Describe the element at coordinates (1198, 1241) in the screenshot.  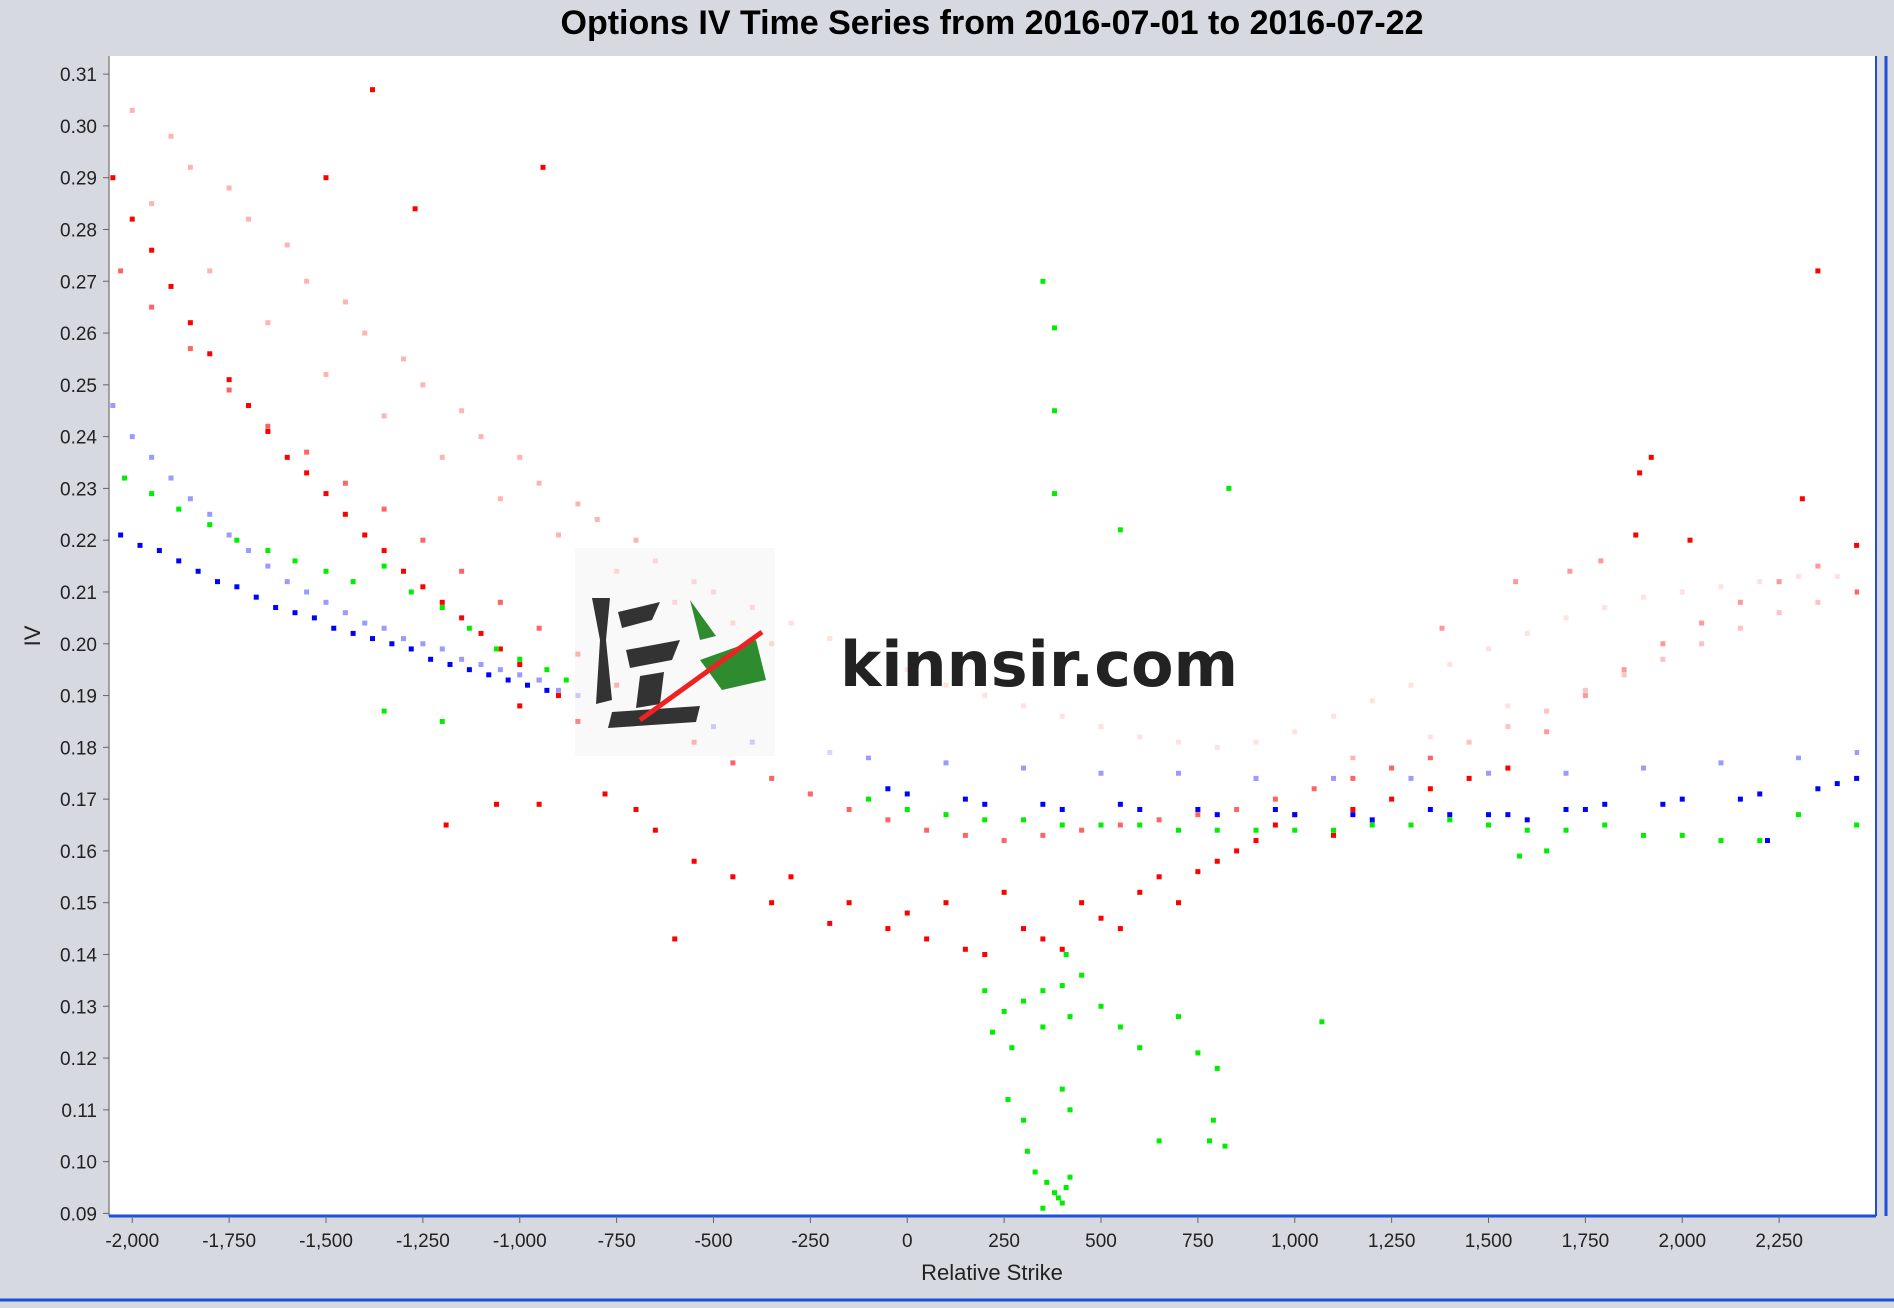
I see `x-tick-label: 750` at that location.